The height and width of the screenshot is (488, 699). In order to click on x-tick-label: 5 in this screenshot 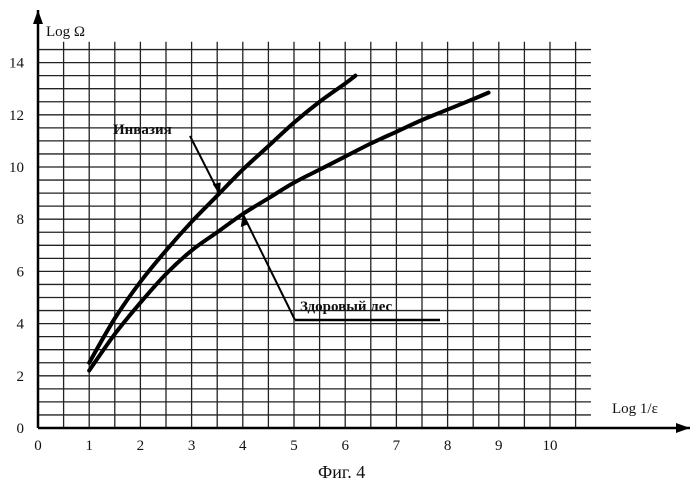, I will do `click(294, 446)`.